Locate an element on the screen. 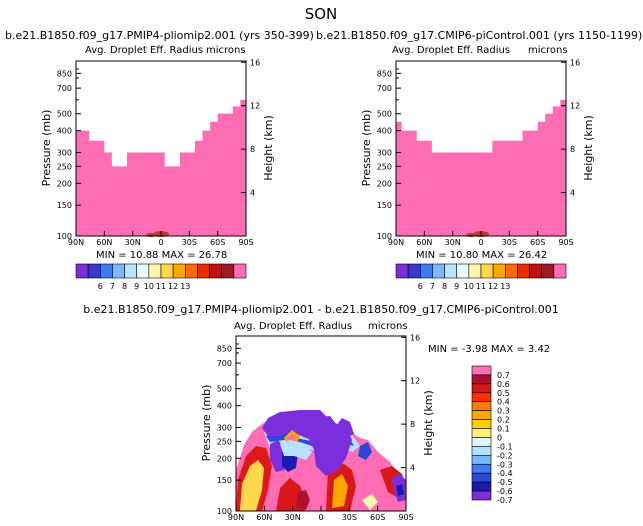 Image resolution: width=643 pixels, height=526 pixels. colorbar-label: 0.3 is located at coordinates (503, 411).